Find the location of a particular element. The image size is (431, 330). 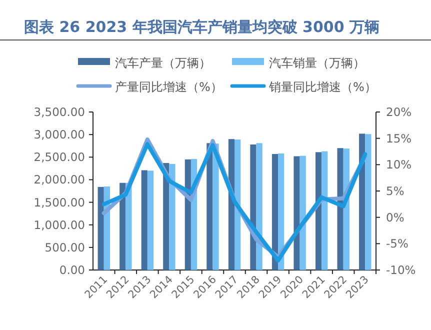

y2-tick-label: 15% is located at coordinates (399, 138).